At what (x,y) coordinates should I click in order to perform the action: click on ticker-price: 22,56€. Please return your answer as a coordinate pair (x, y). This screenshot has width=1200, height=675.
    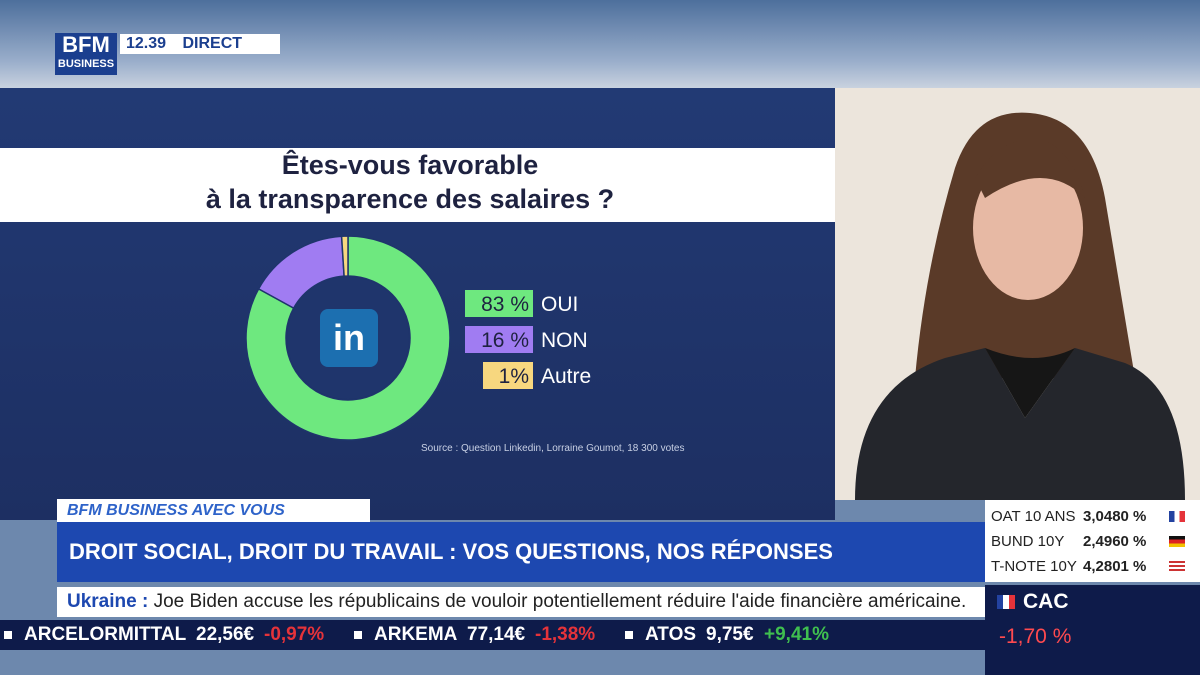
    Looking at the image, I should click on (225, 634).